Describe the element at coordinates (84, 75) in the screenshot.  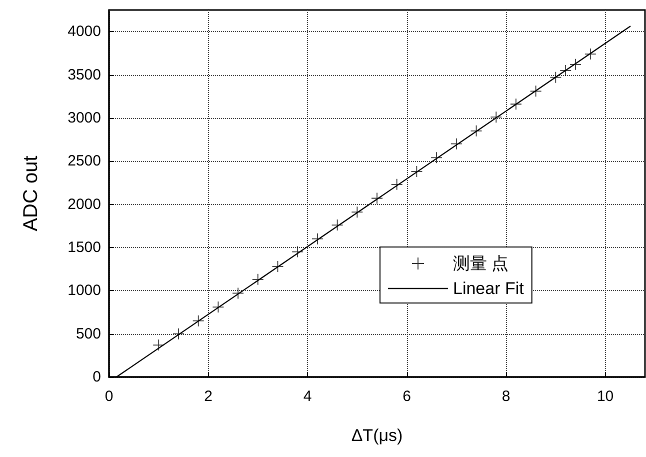
I see `y-tick-label: 3500` at that location.